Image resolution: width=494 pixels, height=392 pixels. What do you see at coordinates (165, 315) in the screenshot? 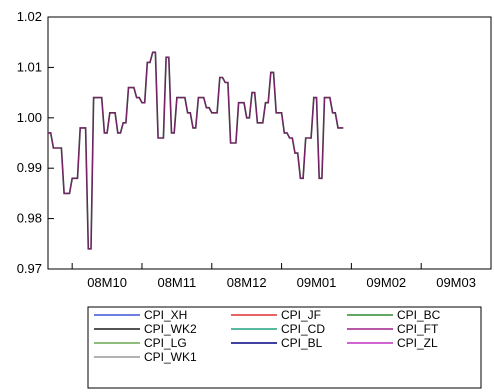
I see `legend-label: CPI_XH` at bounding box center [165, 315].